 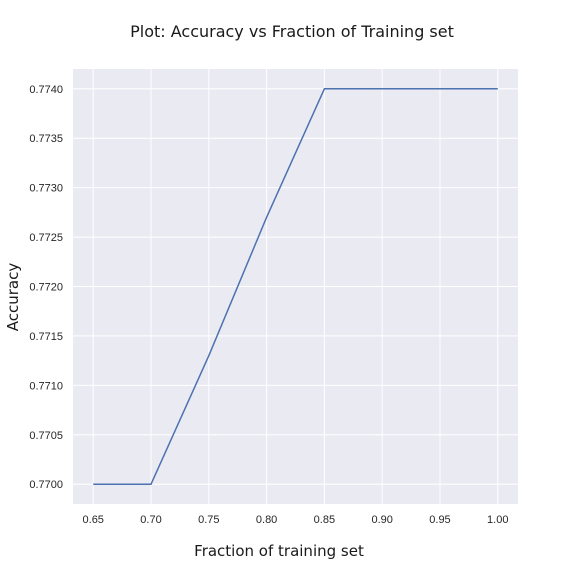 I want to click on y-tick-label: 0.7725, so click(x=46, y=238).